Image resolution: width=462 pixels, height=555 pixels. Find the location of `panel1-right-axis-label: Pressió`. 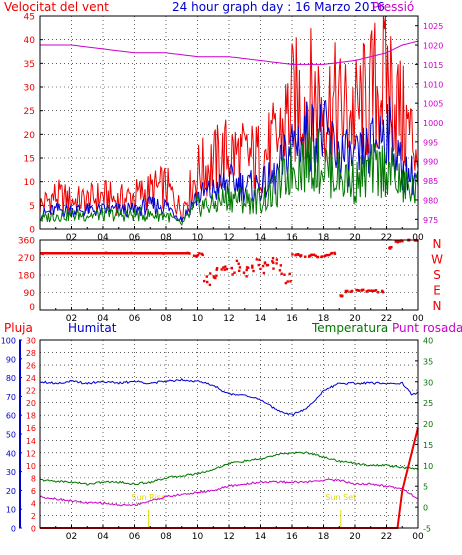

panel1-right-axis-label: Pressió is located at coordinates (393, 7).